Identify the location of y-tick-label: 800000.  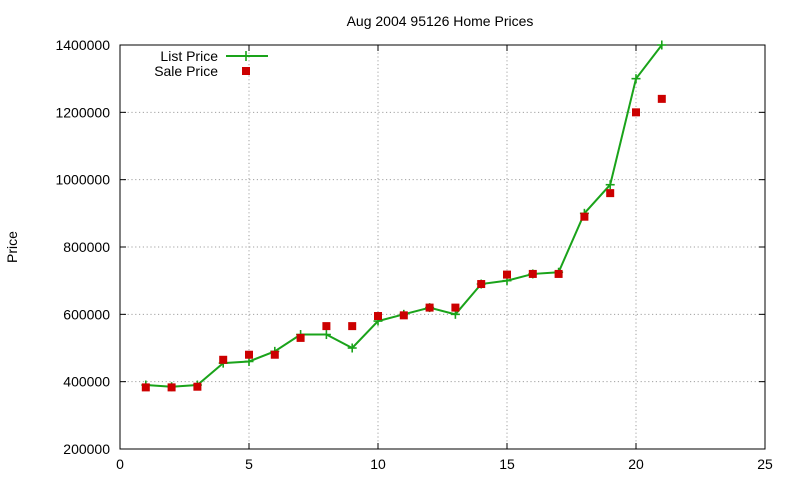
(86, 247).